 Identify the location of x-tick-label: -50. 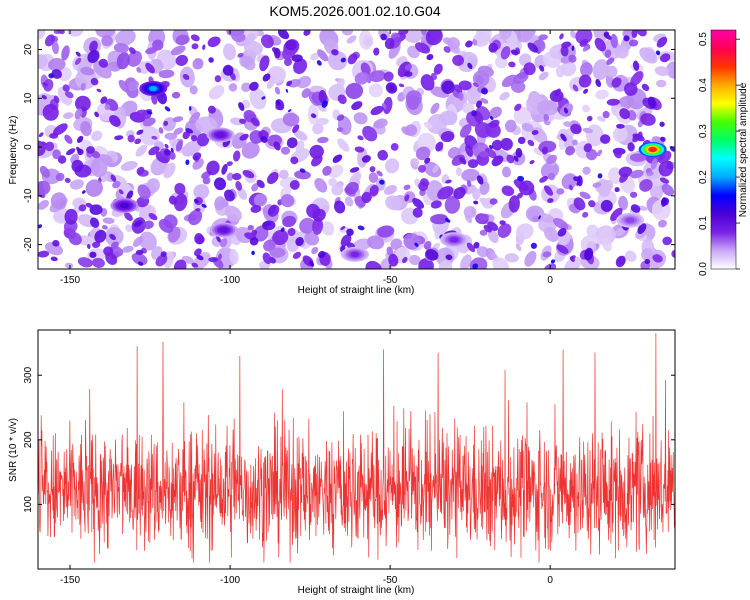
(390, 580).